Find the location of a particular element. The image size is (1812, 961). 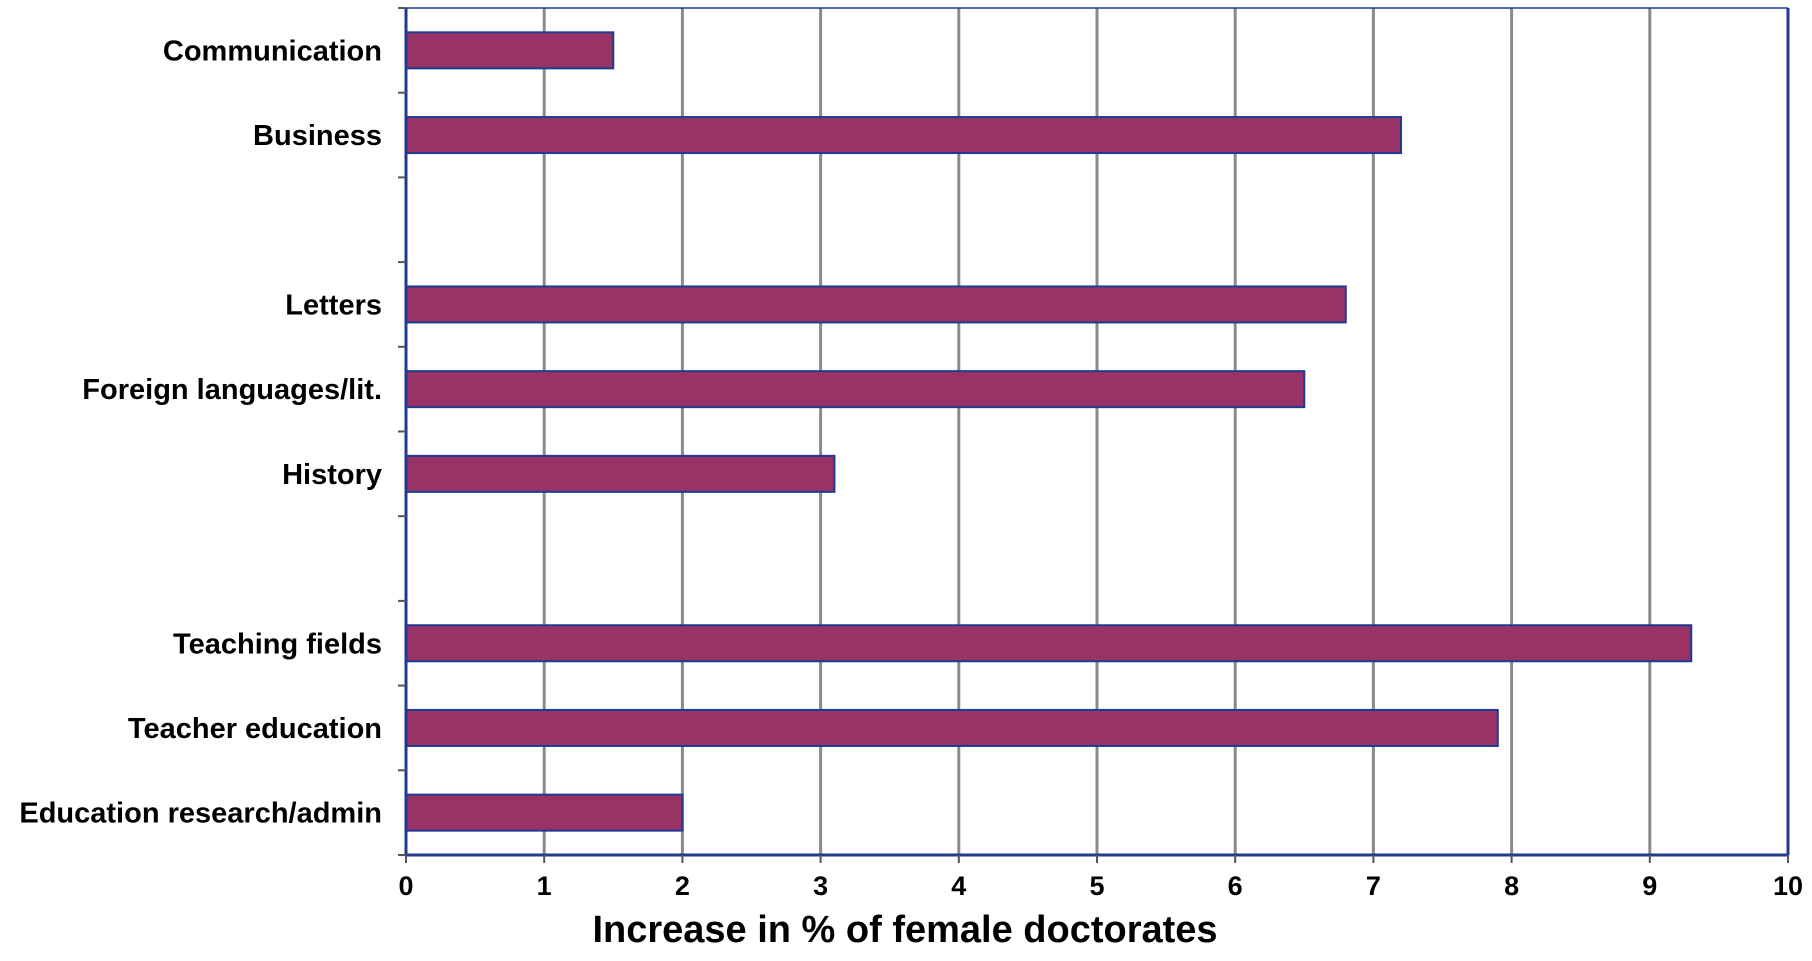

x-tick-label: 8 is located at coordinates (1511, 886).